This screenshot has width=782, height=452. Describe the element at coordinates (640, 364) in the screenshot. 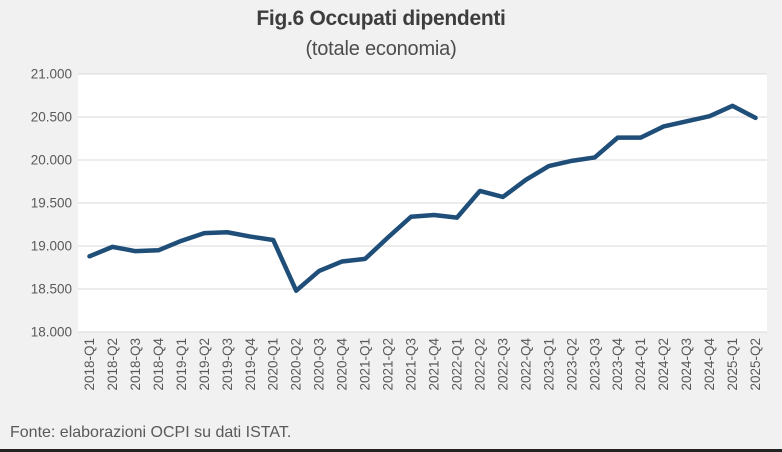

I see `x-tick-label: 2024-Q1` at that location.